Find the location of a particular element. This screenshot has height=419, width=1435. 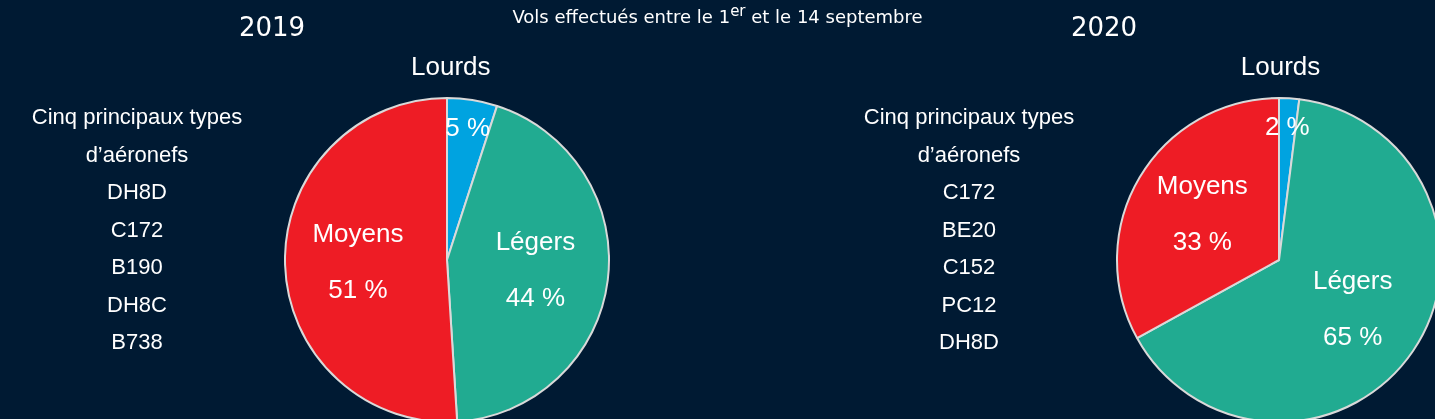

text: B738 is located at coordinates (137, 342).